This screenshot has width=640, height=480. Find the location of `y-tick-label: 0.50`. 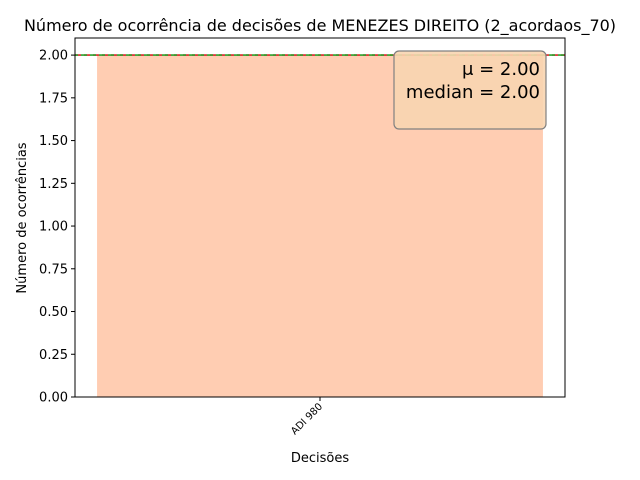

y-tick-label: 0.50 is located at coordinates (53, 312).